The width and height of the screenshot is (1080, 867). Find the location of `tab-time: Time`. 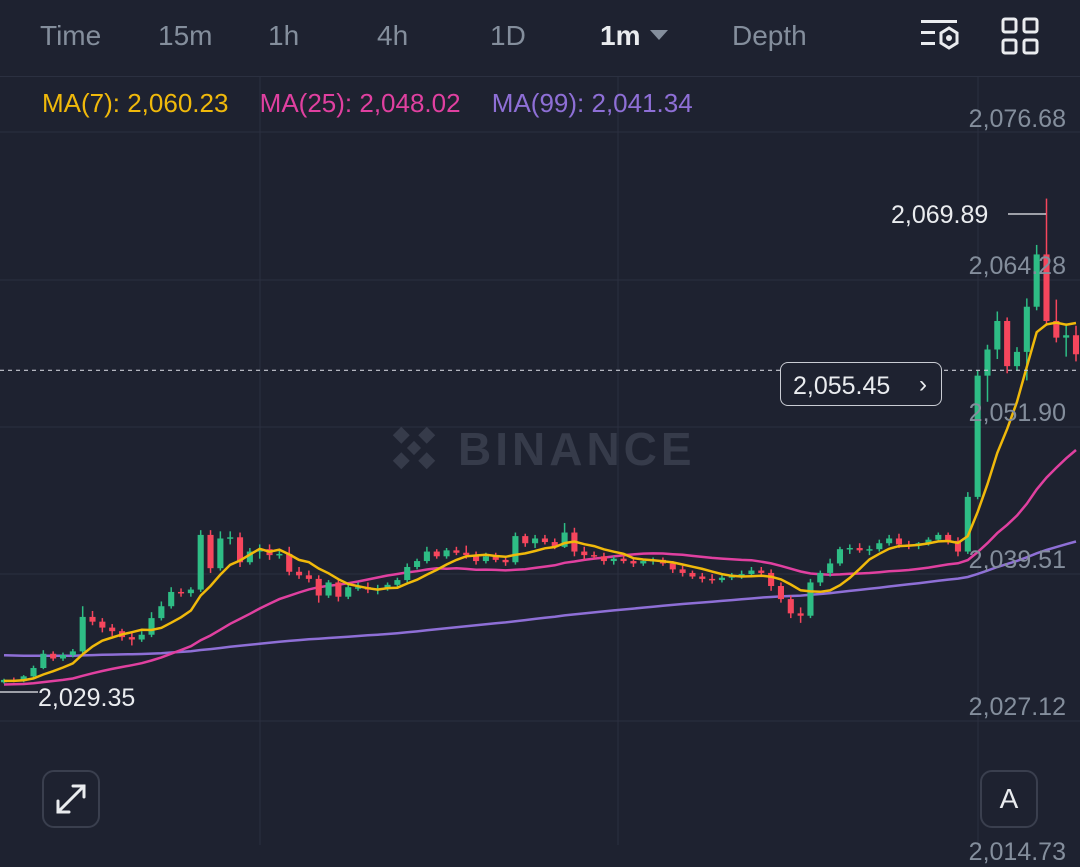

tab-time: Time is located at coordinates (71, 35).